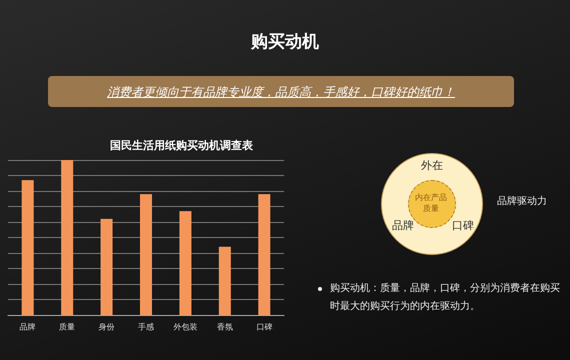 Image resolution: width=570 pixels, height=360 pixels. I want to click on text: 品牌驱动力, so click(522, 201).